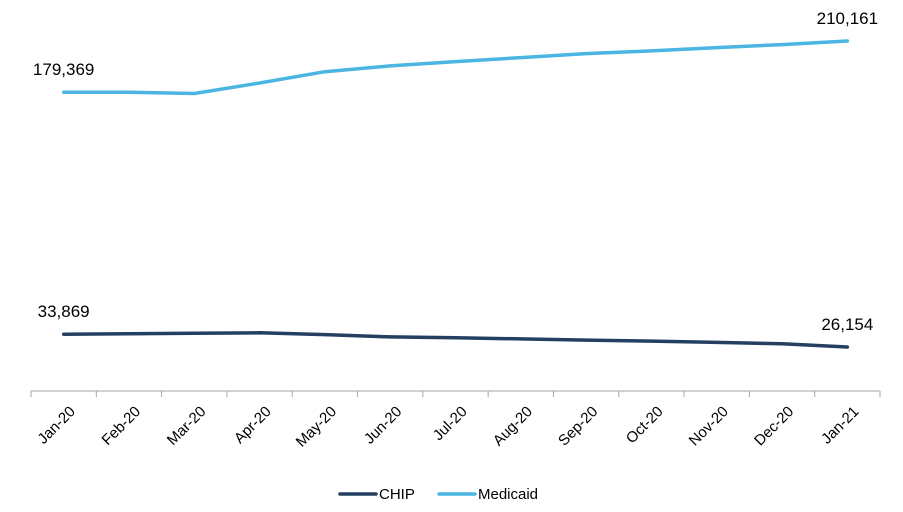 The image size is (903, 512). I want to click on x-tick-label: Oct-20, so click(645, 425).